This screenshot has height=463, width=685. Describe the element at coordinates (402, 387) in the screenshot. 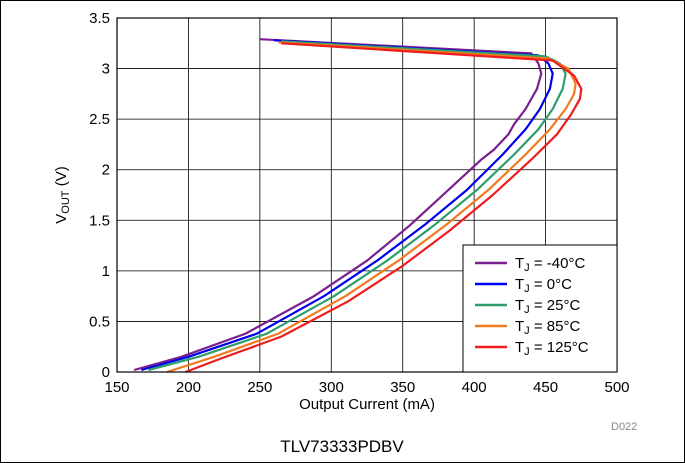

I see `x-tick-label: 350` at that location.